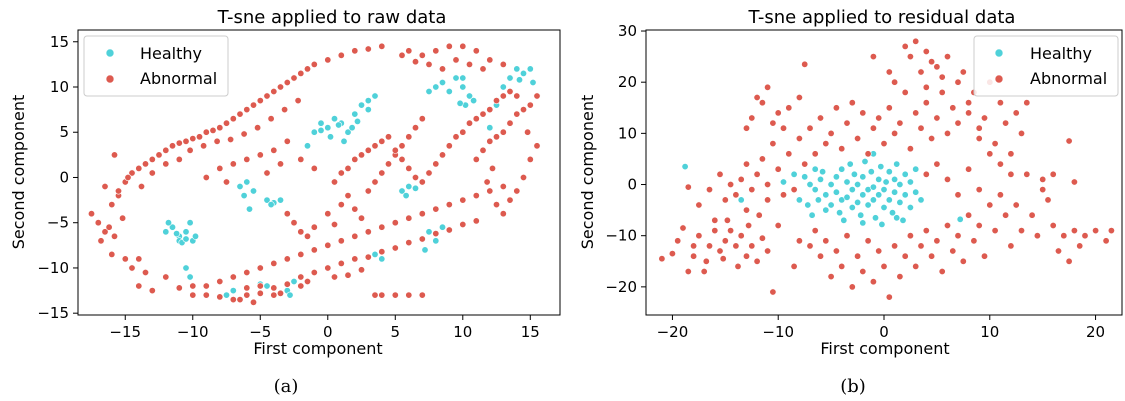  What do you see at coordinates (286, 386) in the screenshot?
I see `caption-a: (a)` at bounding box center [286, 386].